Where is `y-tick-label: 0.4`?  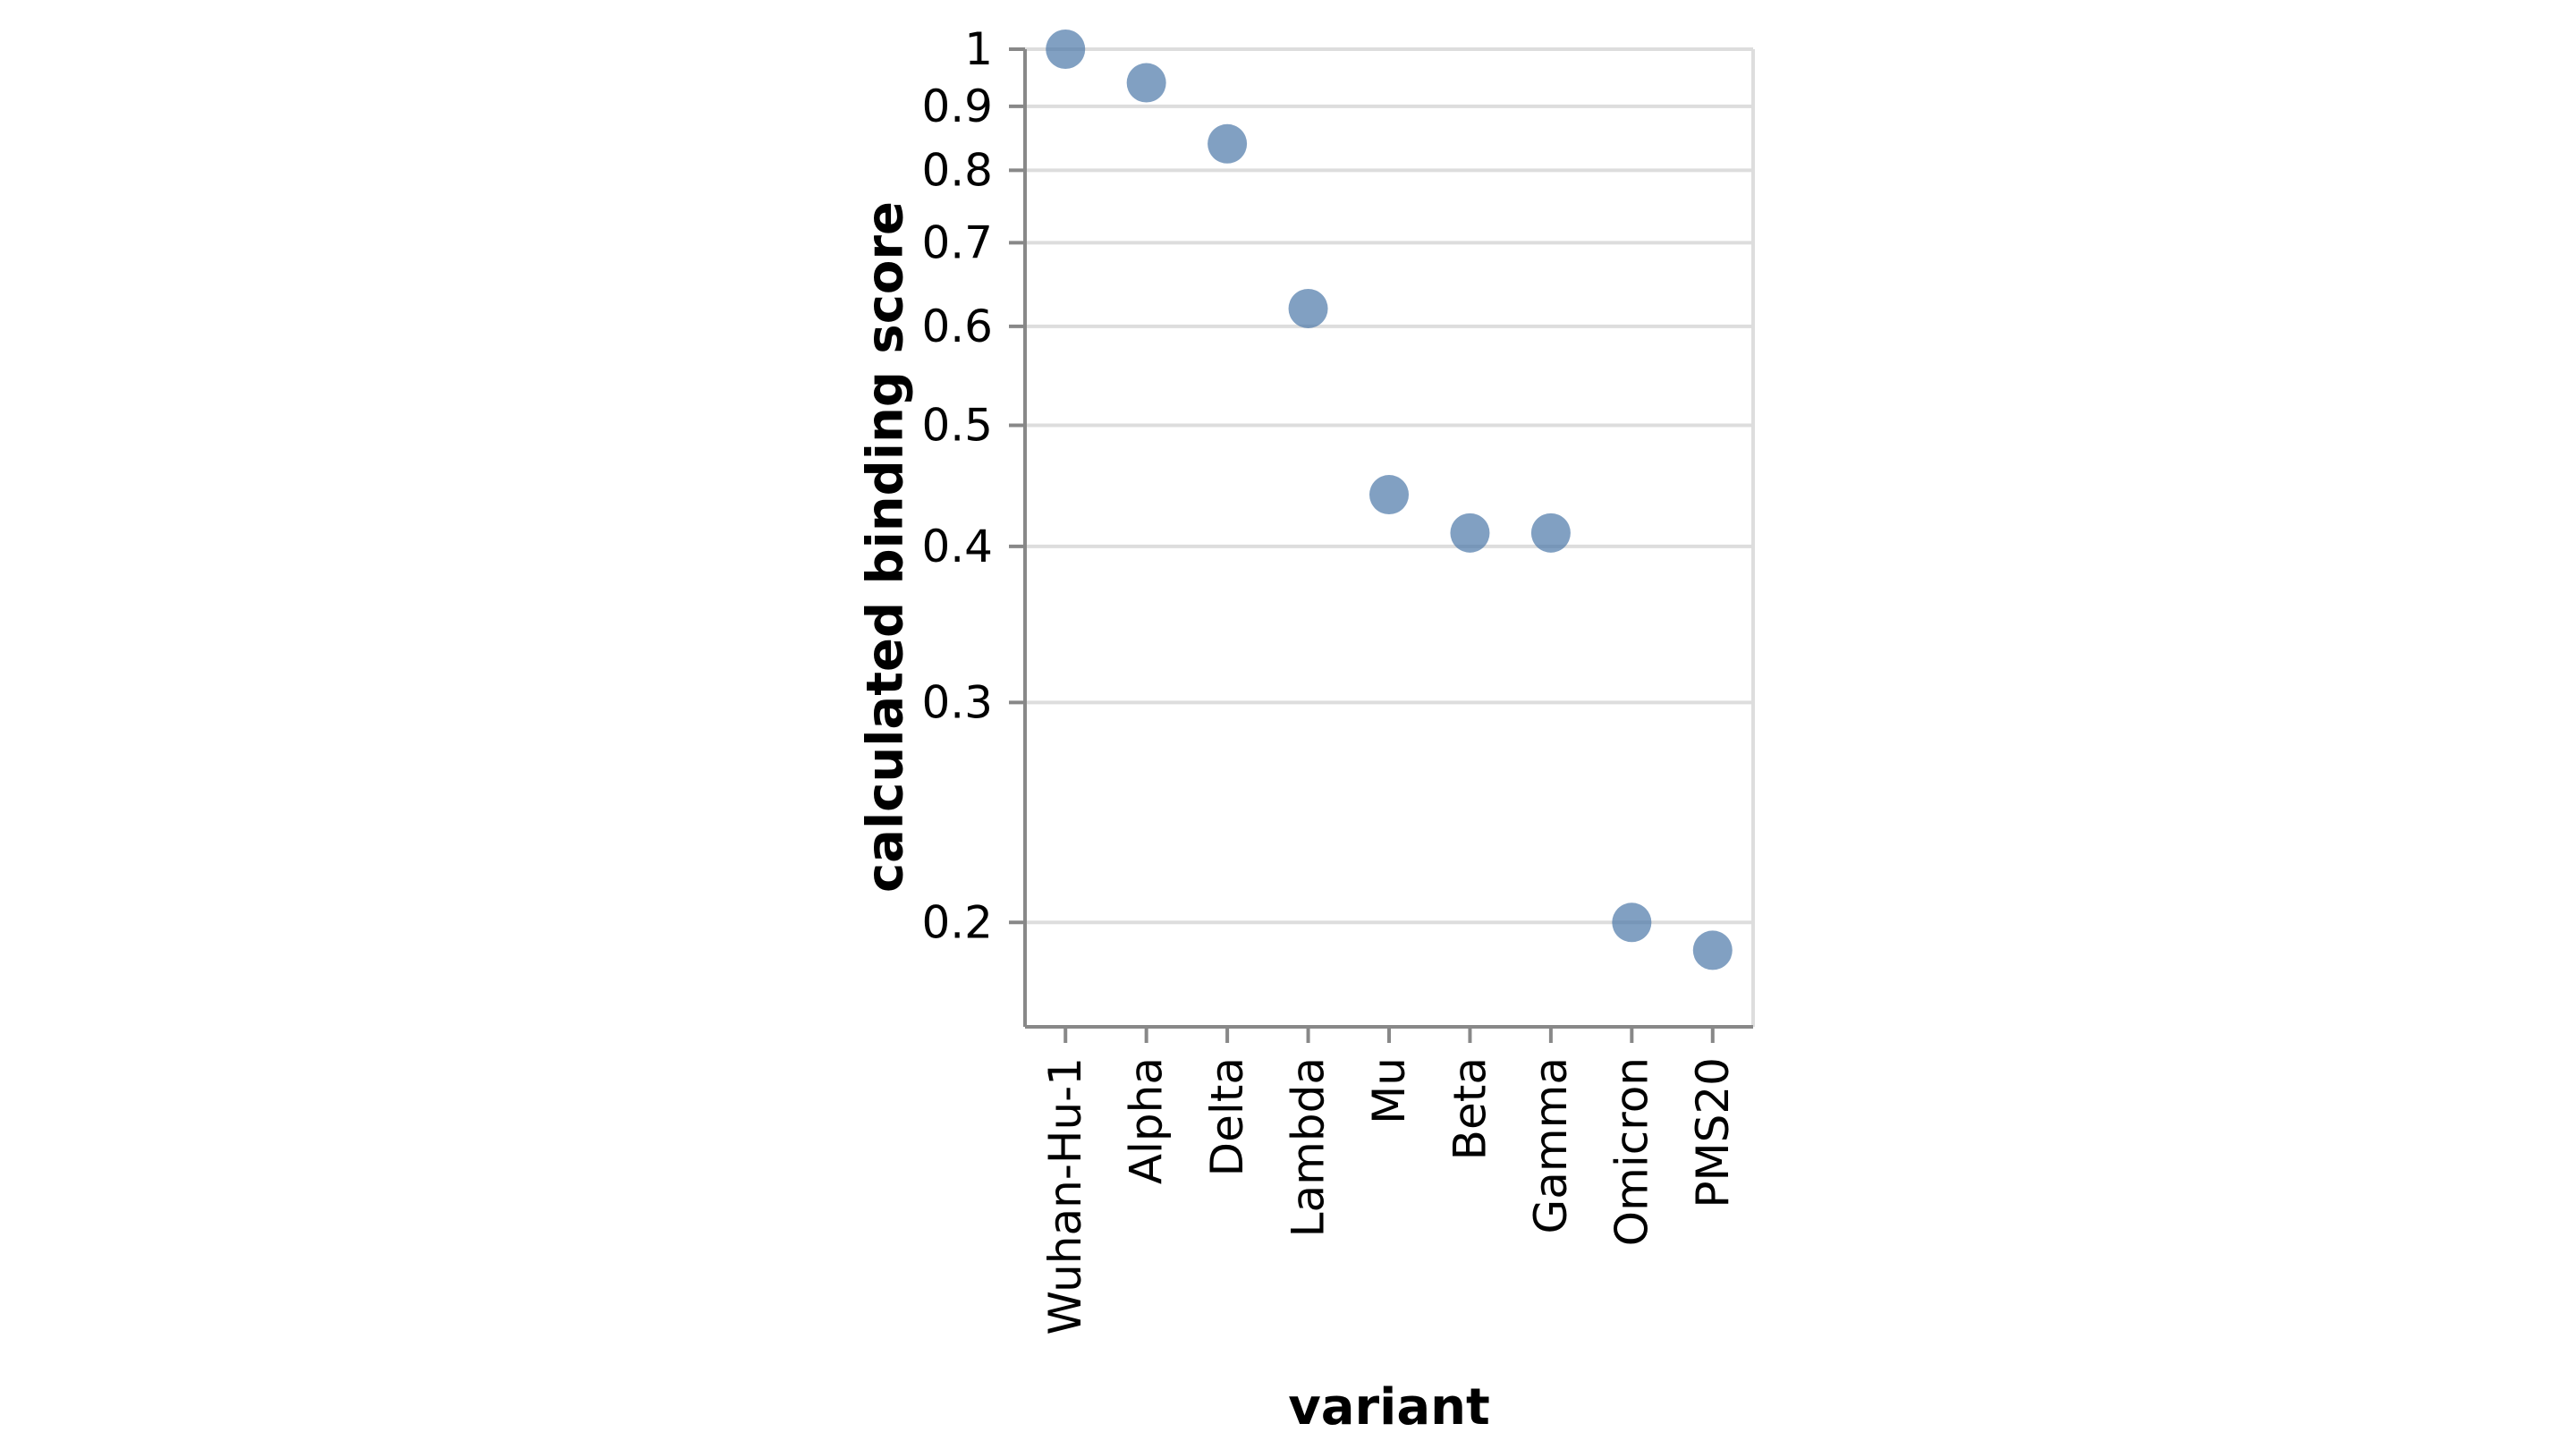
y-tick-label: 0.4 is located at coordinates (957, 546).